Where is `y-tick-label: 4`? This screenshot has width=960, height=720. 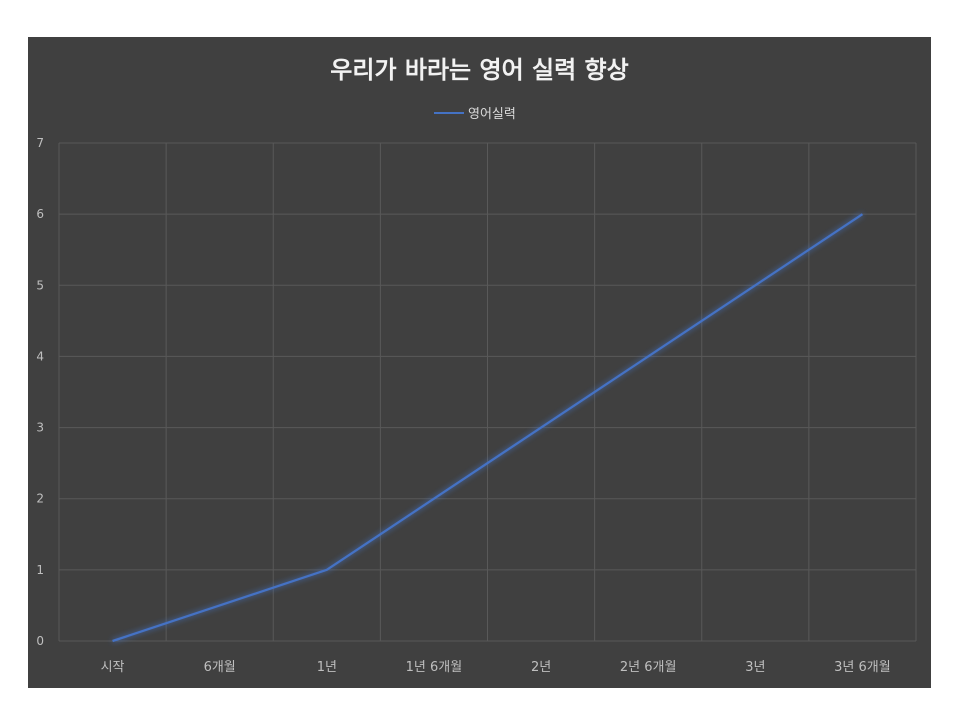 y-tick-label: 4 is located at coordinates (40, 356).